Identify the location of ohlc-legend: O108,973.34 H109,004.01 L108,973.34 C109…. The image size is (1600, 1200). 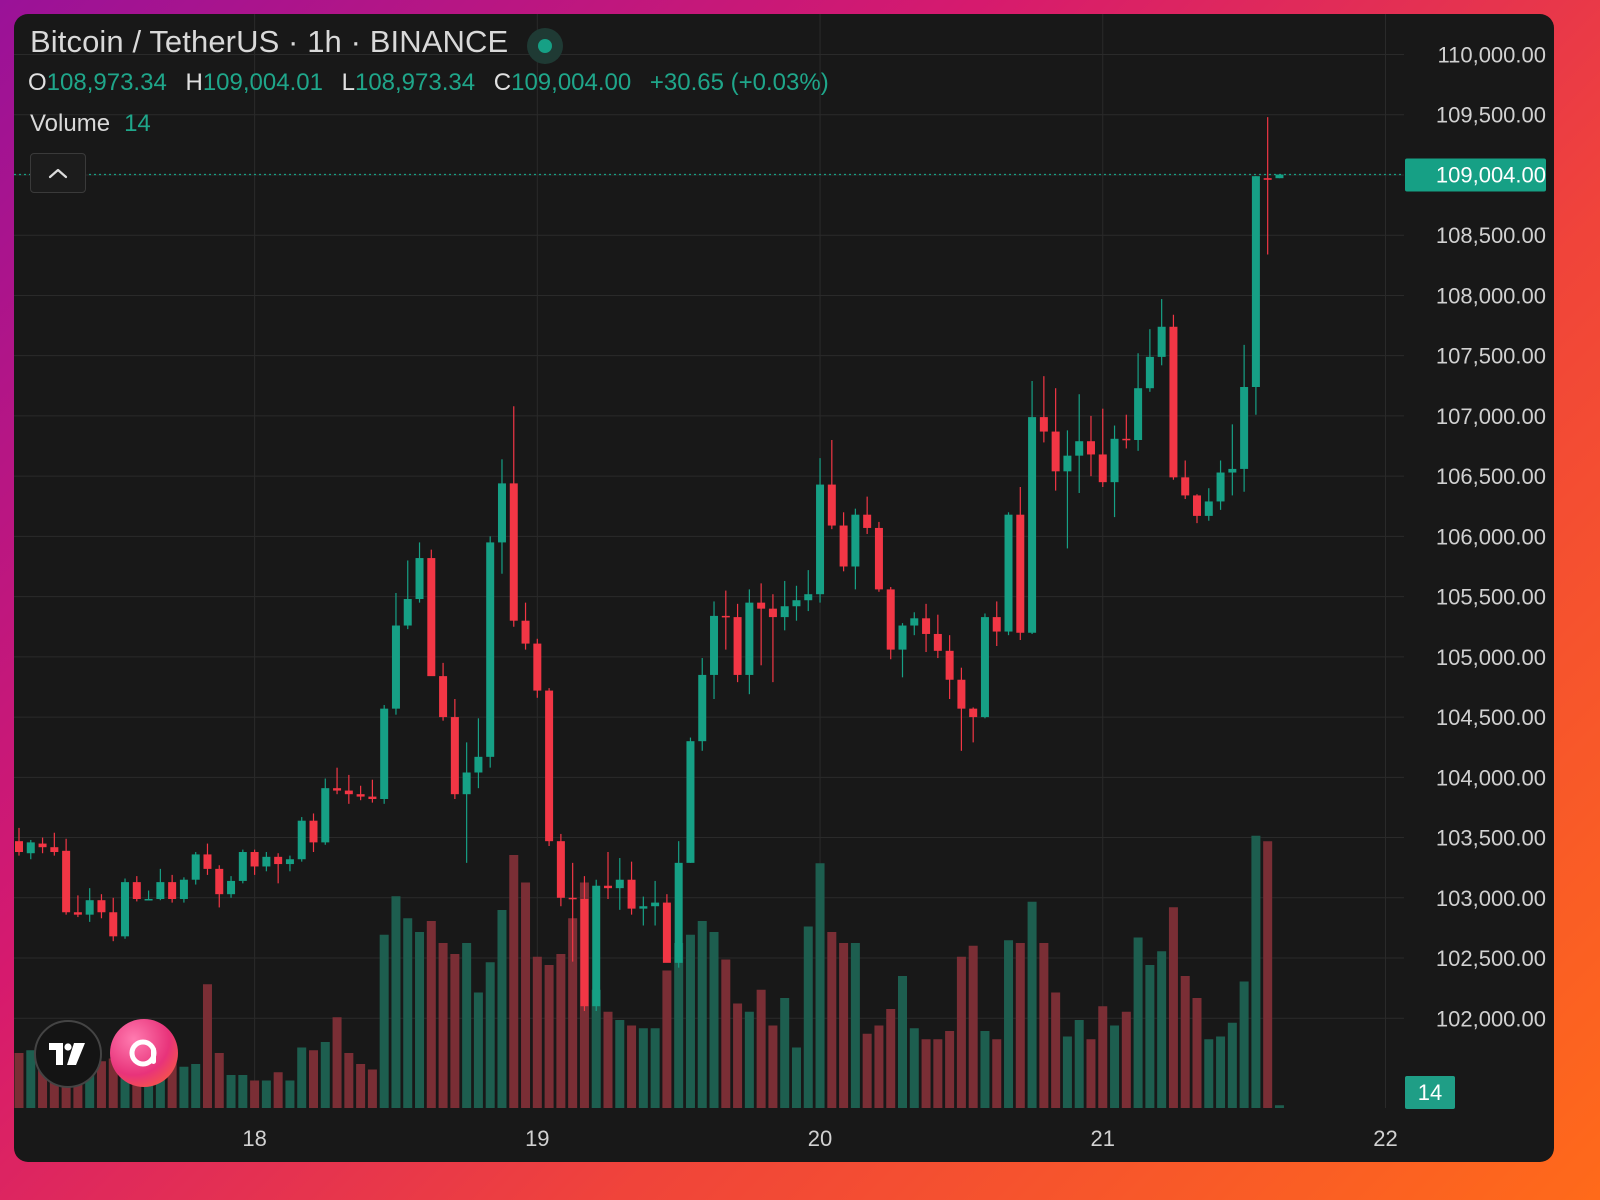
(434, 83).